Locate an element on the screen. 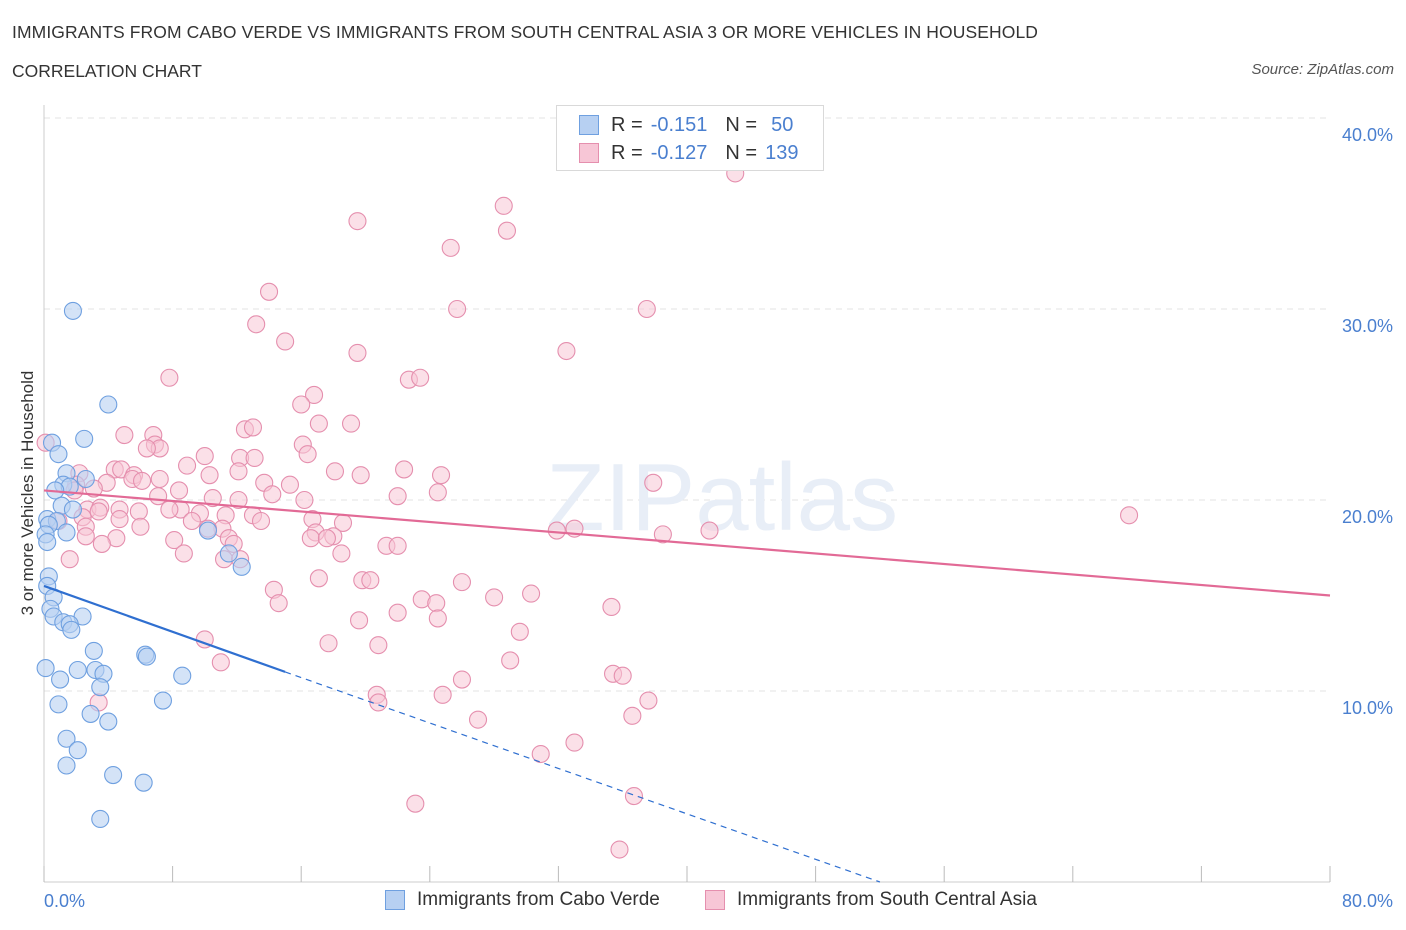 This screenshot has height=930, width=1406. y-tick-label: 30.0% is located at coordinates (1367, 326).